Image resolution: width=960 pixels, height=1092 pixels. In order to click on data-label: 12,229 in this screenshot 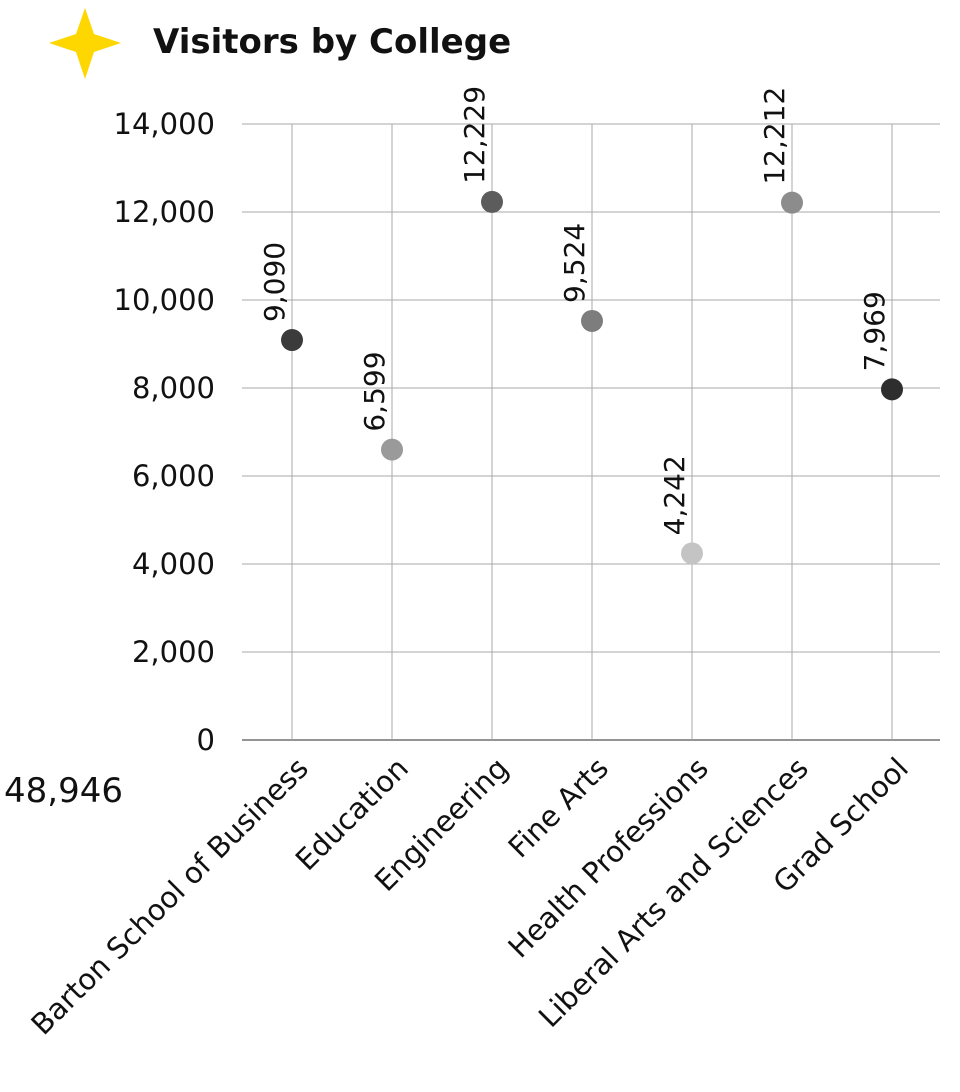, I will do `click(474, 135)`.